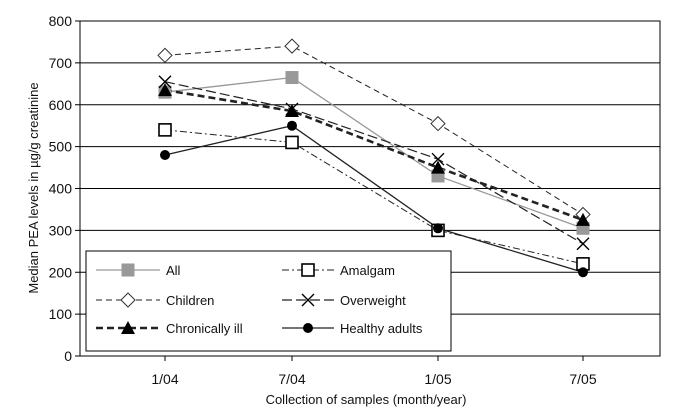 Image resolution: width=675 pixels, height=408 pixels. I want to click on legend-marker-chronically-ill, so click(128, 327).